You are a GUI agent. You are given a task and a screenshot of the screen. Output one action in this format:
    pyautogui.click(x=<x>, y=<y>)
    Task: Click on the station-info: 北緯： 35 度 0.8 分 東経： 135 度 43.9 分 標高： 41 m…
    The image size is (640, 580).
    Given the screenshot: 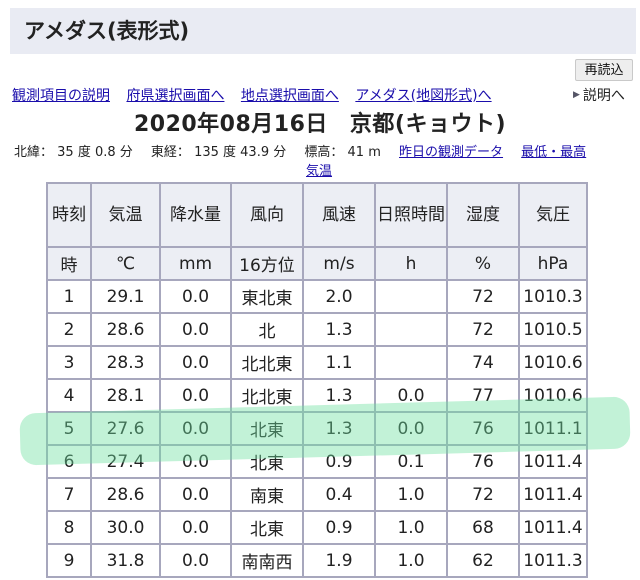 What is the action you would take?
    pyautogui.click(x=324, y=162)
    